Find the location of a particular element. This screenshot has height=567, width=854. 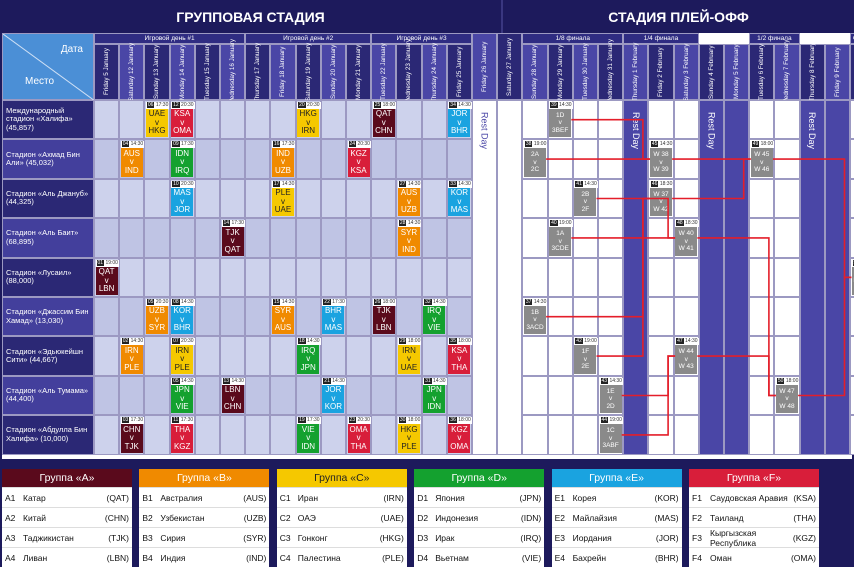

team-name: Кыргызская Республика is located at coordinates (751, 538).